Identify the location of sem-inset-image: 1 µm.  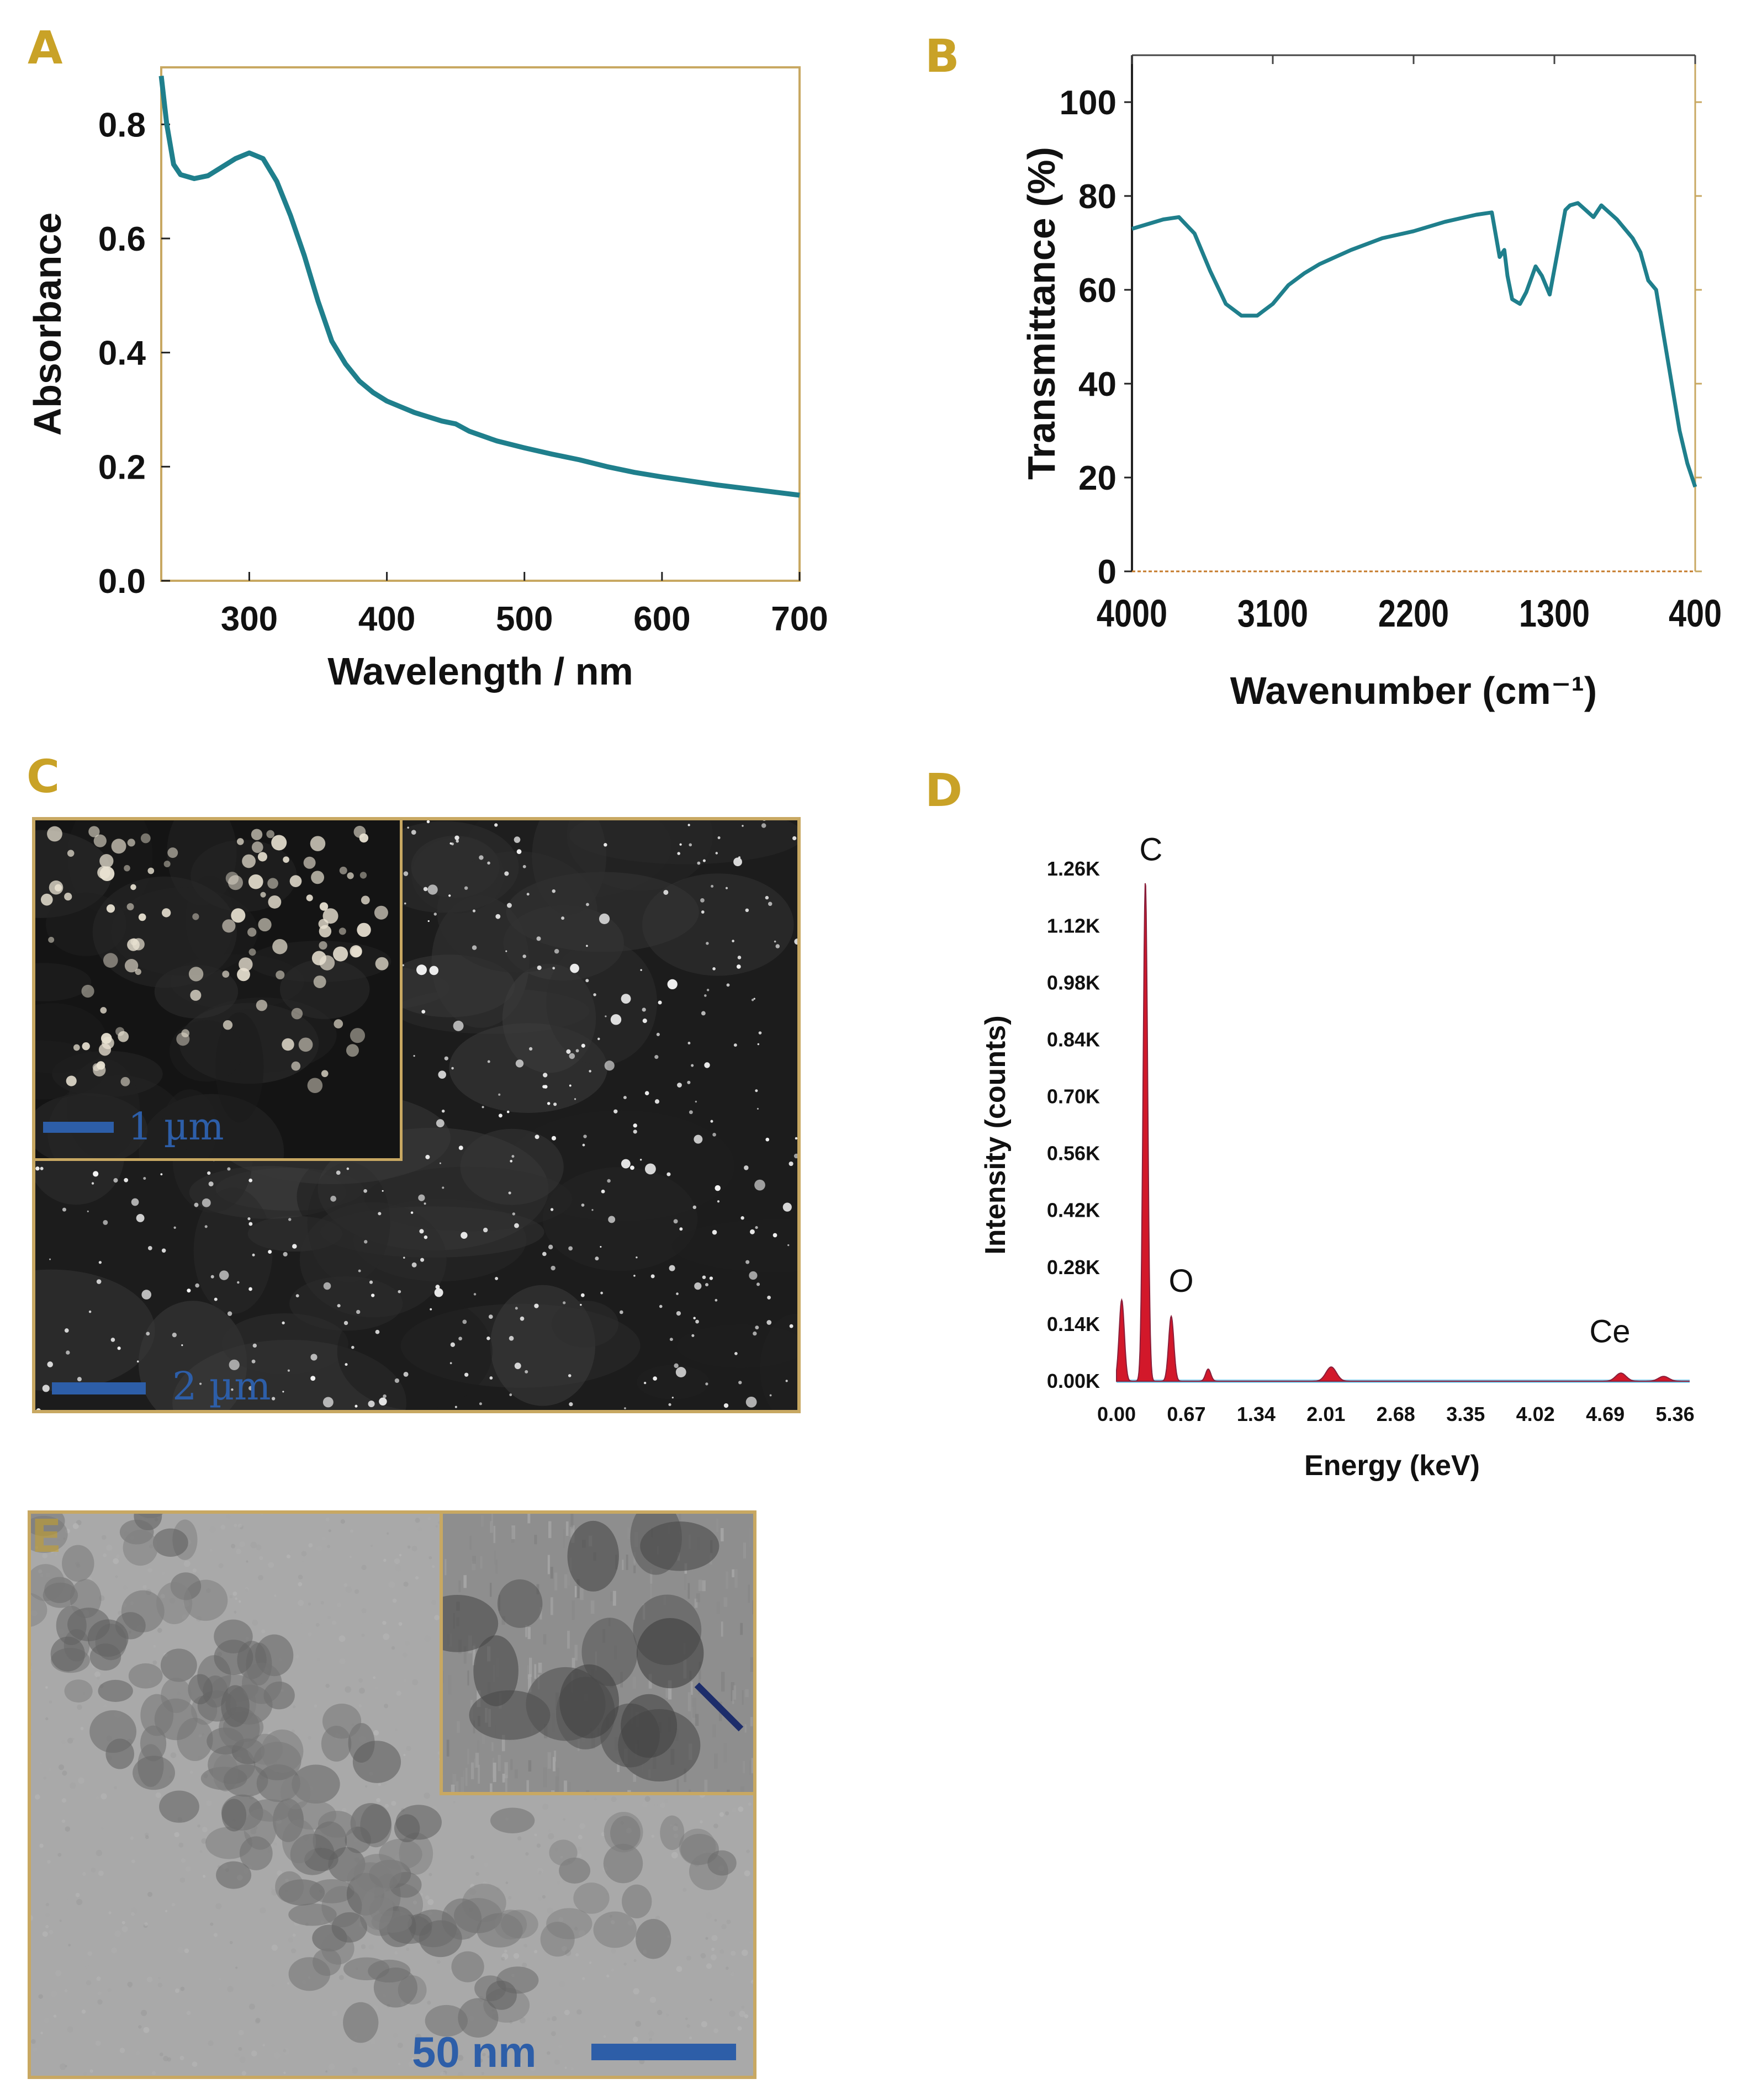
(219, 990).